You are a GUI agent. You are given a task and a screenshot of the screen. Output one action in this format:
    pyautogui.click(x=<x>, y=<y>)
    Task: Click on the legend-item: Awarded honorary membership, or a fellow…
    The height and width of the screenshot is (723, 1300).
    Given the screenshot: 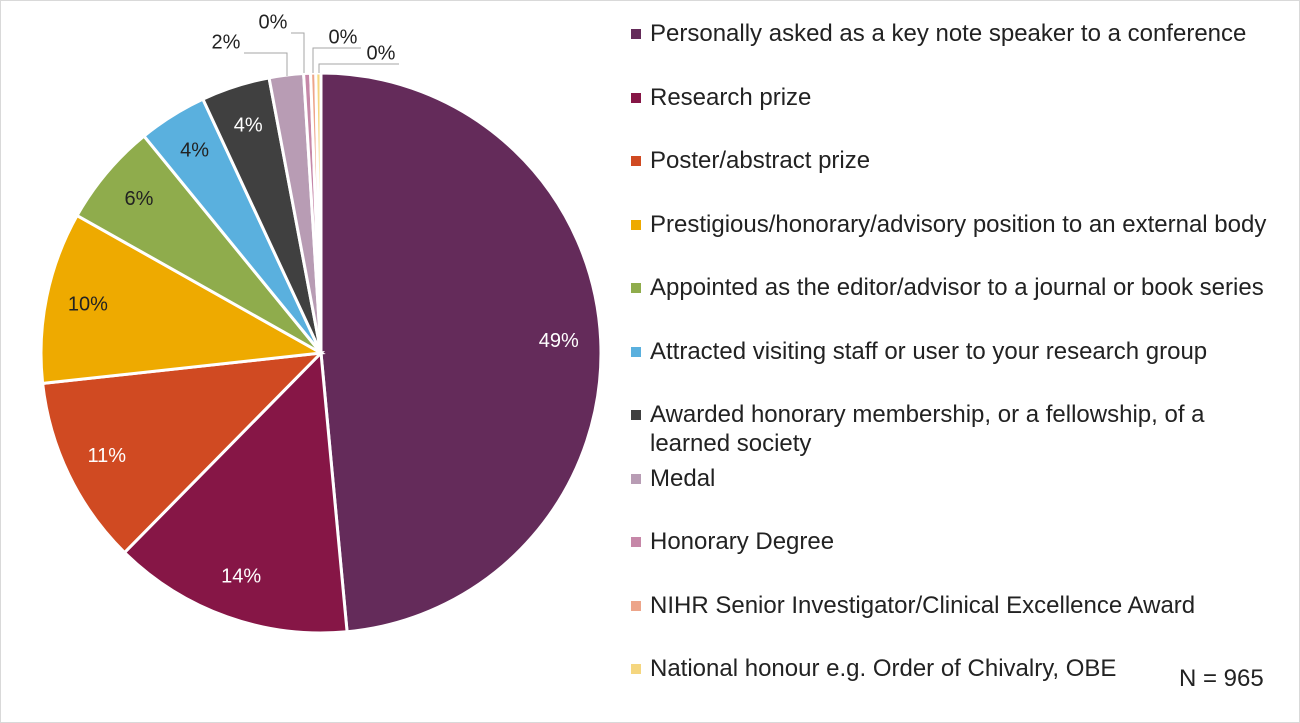 What is the action you would take?
    pyautogui.click(x=951, y=429)
    